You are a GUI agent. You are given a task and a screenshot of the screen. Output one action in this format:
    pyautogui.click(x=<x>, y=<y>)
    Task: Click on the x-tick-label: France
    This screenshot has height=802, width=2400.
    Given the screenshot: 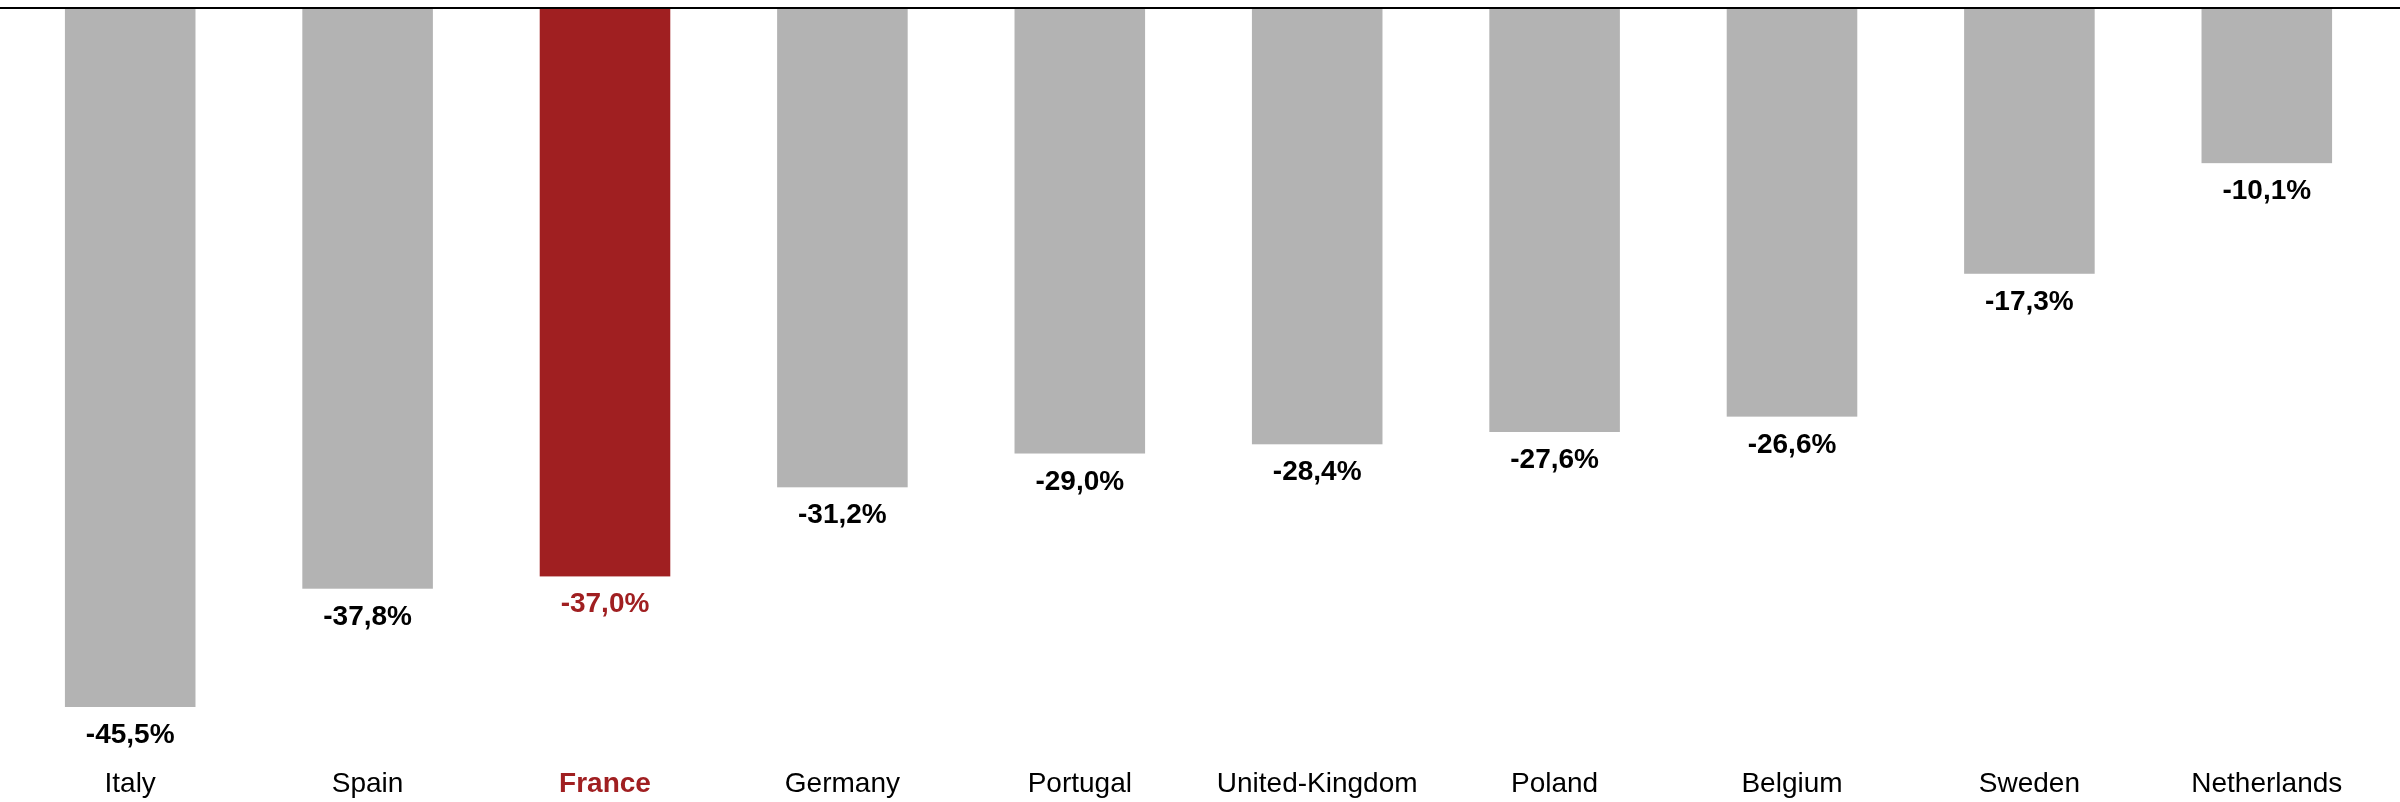 What is the action you would take?
    pyautogui.click(x=605, y=782)
    